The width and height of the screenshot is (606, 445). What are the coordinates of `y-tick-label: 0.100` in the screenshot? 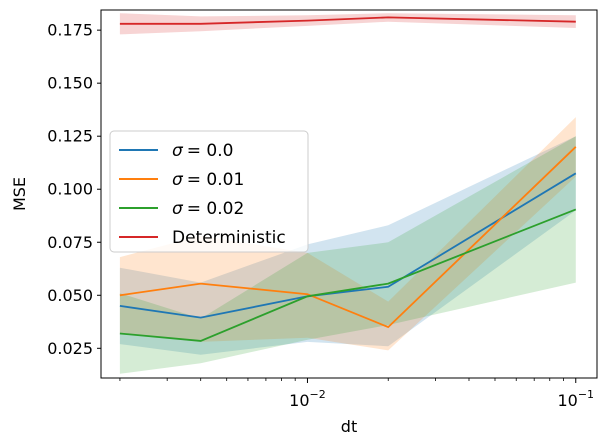 It's located at (70, 189).